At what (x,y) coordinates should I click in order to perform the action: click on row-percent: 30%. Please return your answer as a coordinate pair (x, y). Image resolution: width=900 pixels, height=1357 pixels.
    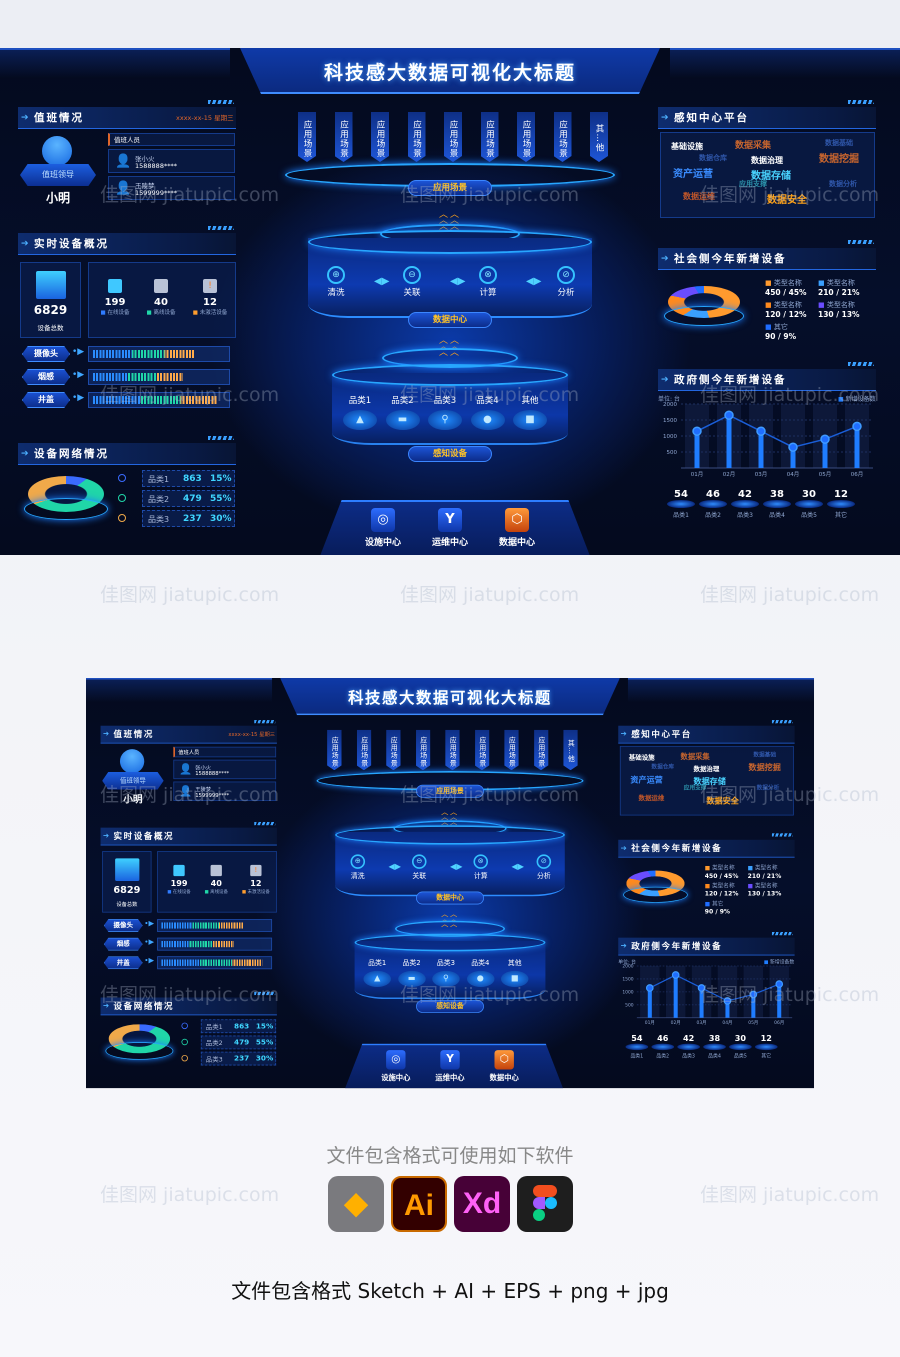
    Looking at the image, I should click on (264, 1059).